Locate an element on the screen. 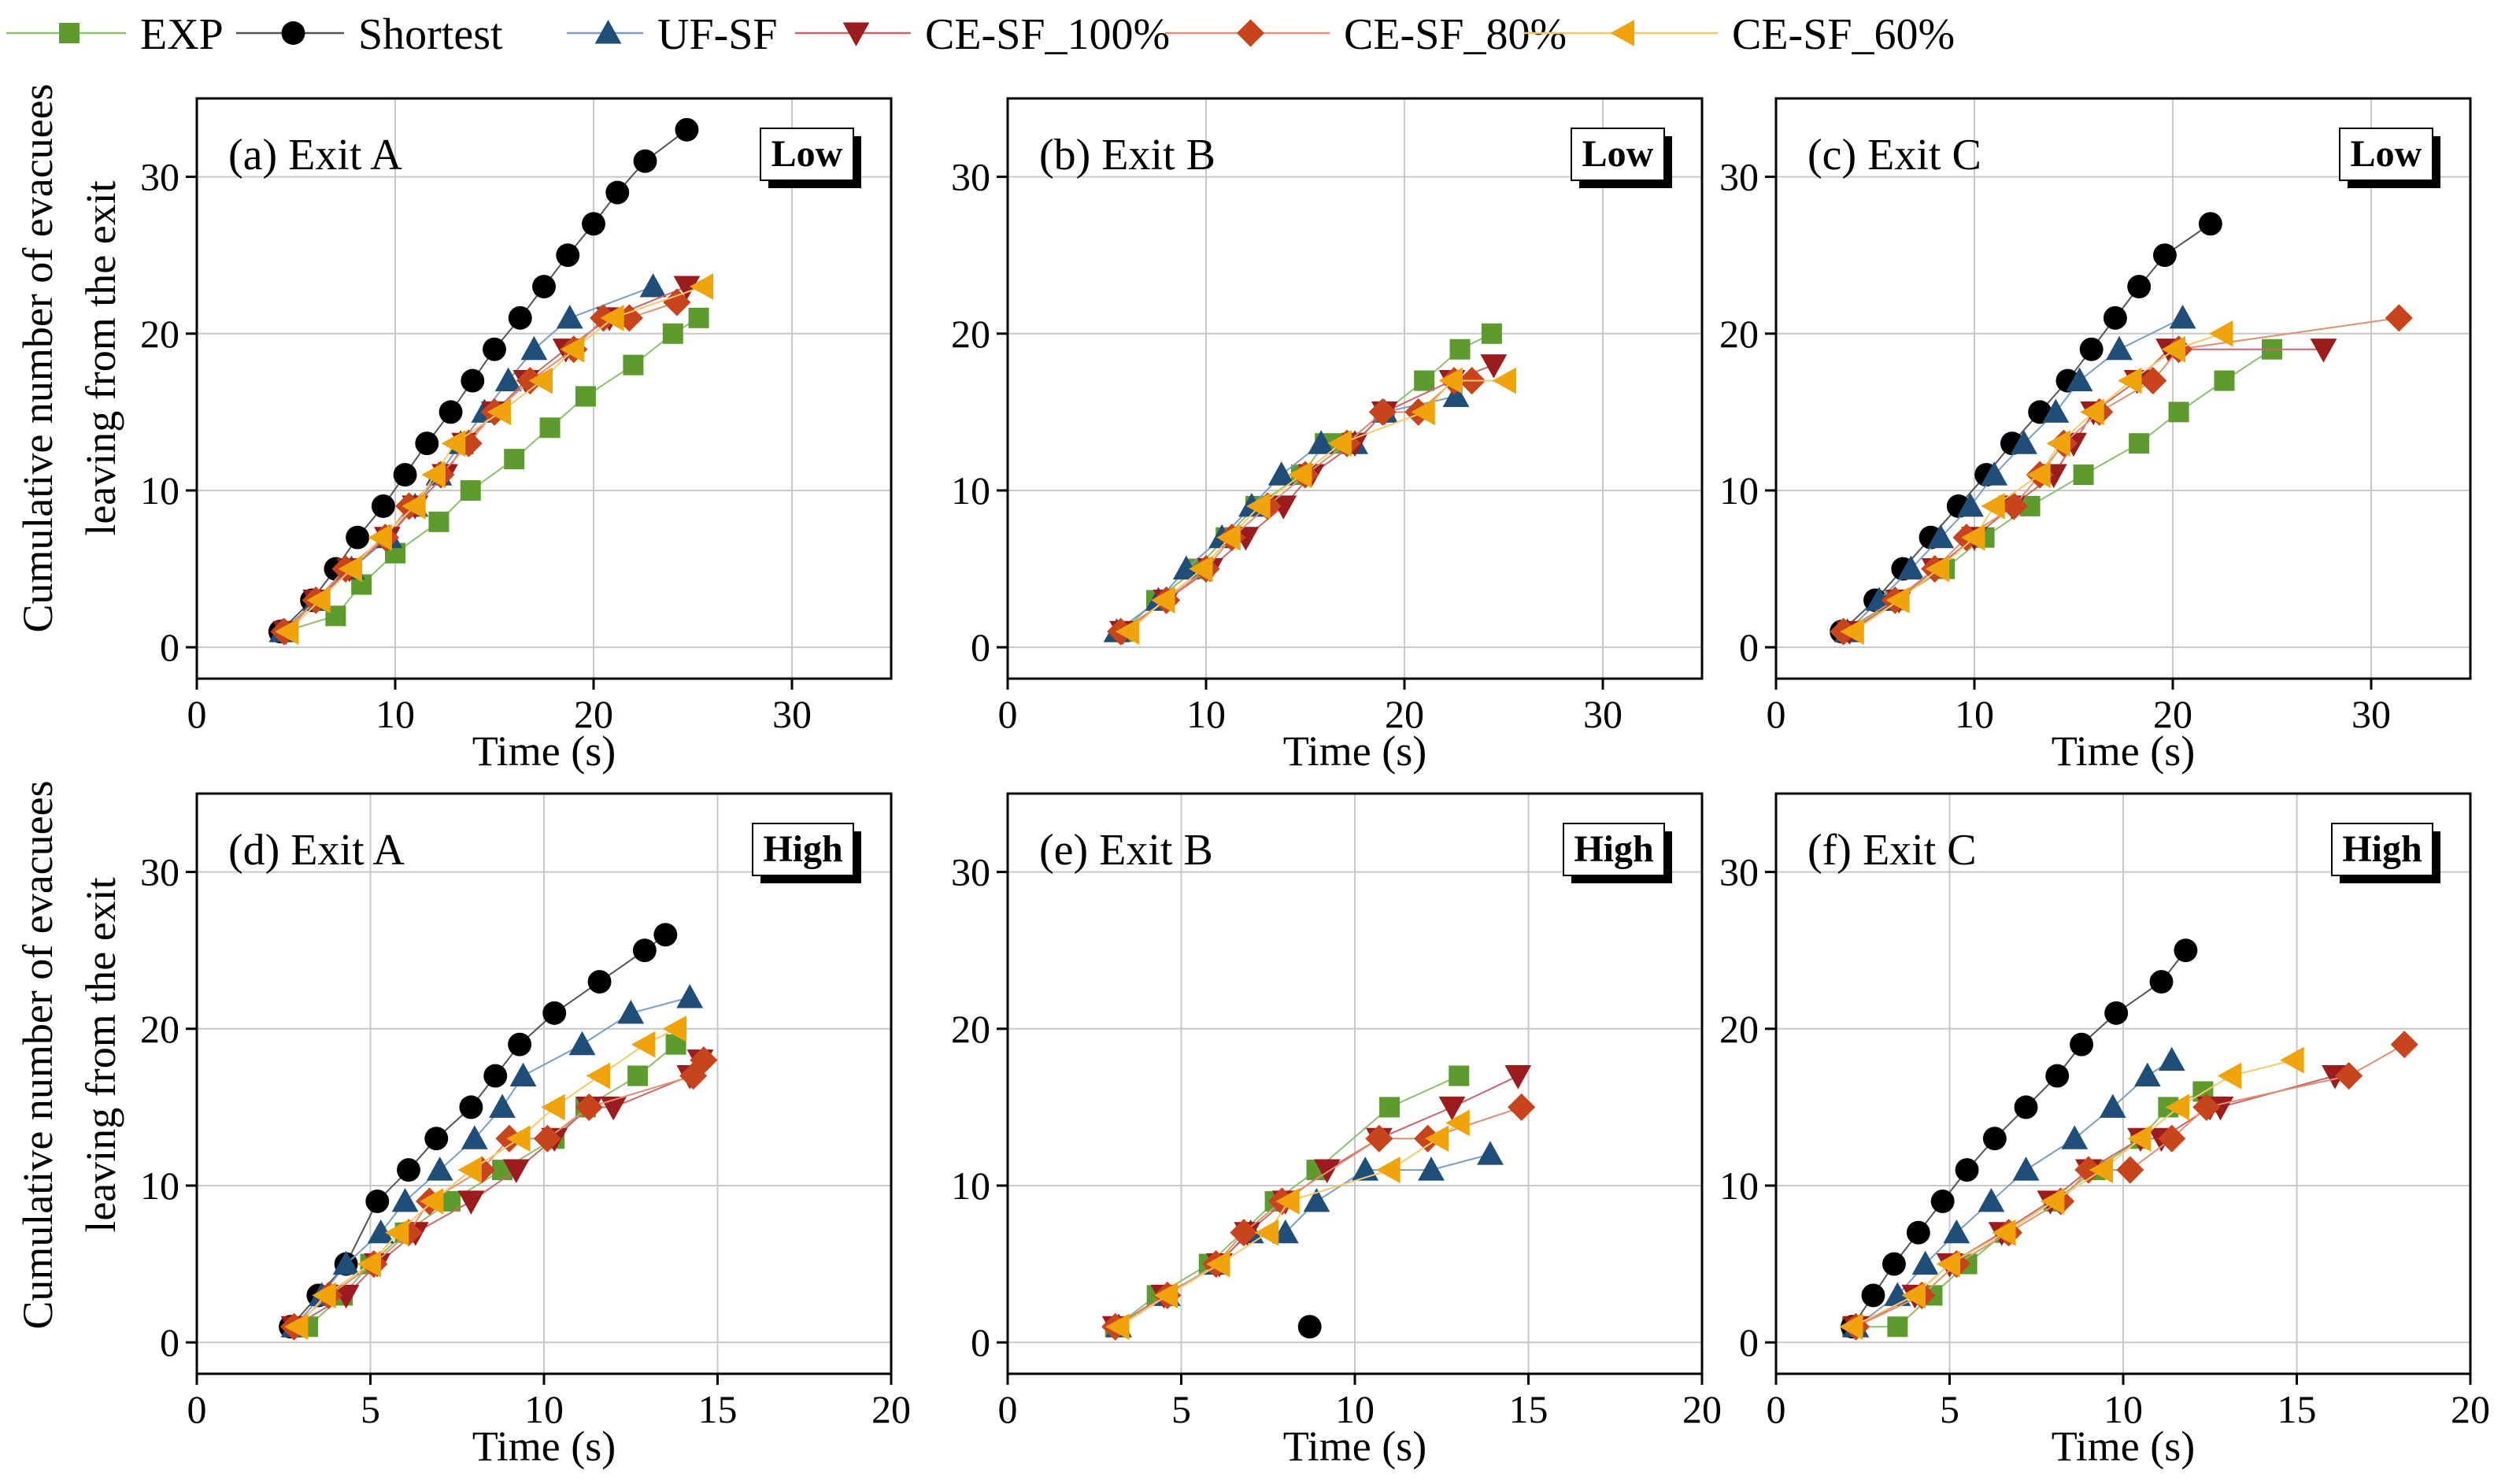  y-axis-label-bottom-line2: leaving from the exit is located at coordinates (100, 1055).